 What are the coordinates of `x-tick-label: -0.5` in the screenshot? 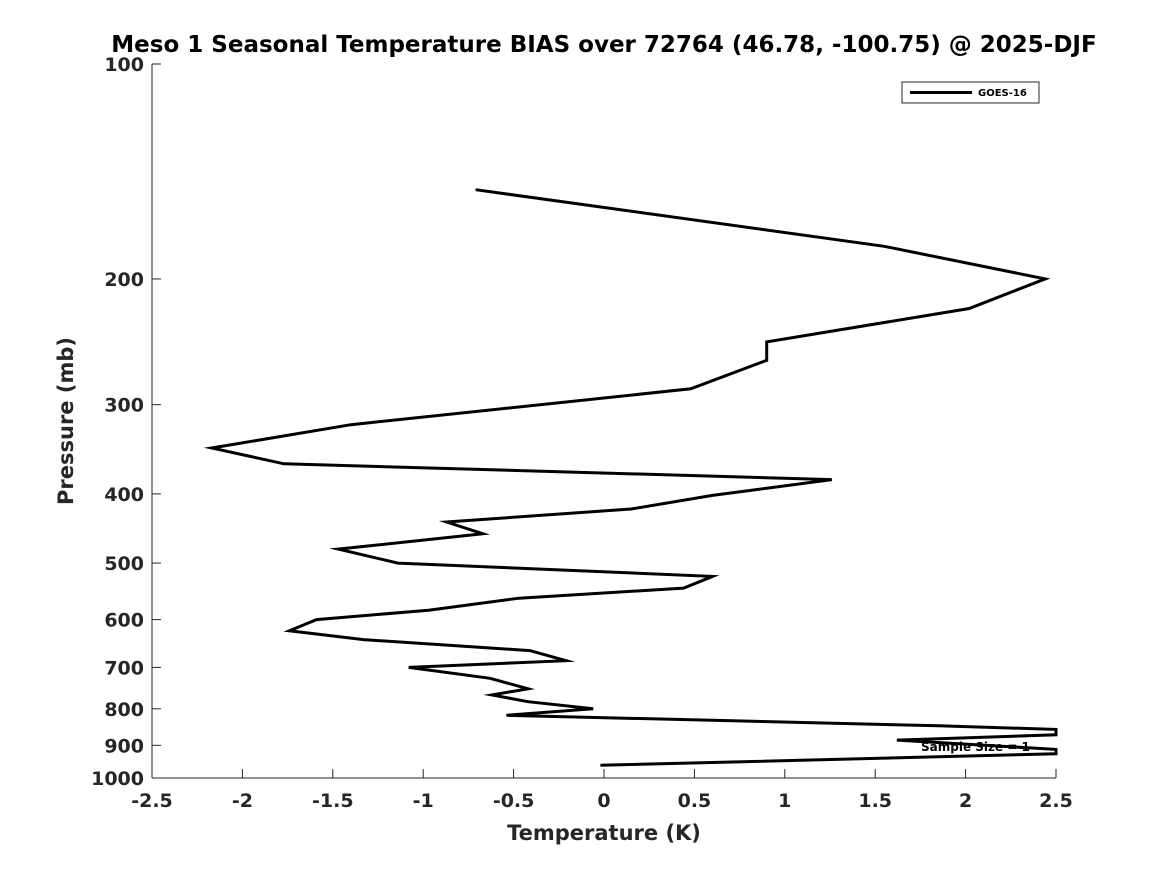 It's located at (514, 801).